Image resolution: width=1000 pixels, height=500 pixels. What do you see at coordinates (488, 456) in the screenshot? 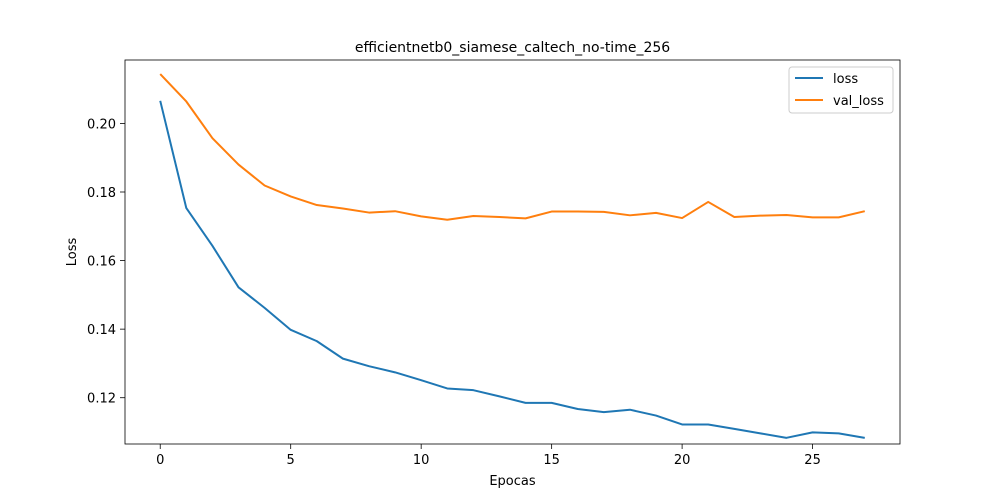
I see `x-axis: 0 5 10 15 20 25` at bounding box center [488, 456].